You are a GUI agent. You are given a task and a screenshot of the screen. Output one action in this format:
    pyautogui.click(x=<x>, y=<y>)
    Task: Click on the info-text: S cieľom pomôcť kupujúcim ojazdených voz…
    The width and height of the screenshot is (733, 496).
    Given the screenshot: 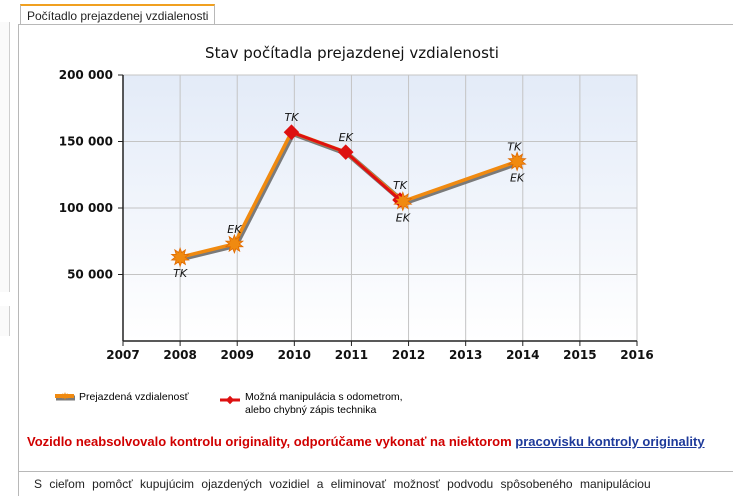 What is the action you would take?
    pyautogui.click(x=342, y=484)
    